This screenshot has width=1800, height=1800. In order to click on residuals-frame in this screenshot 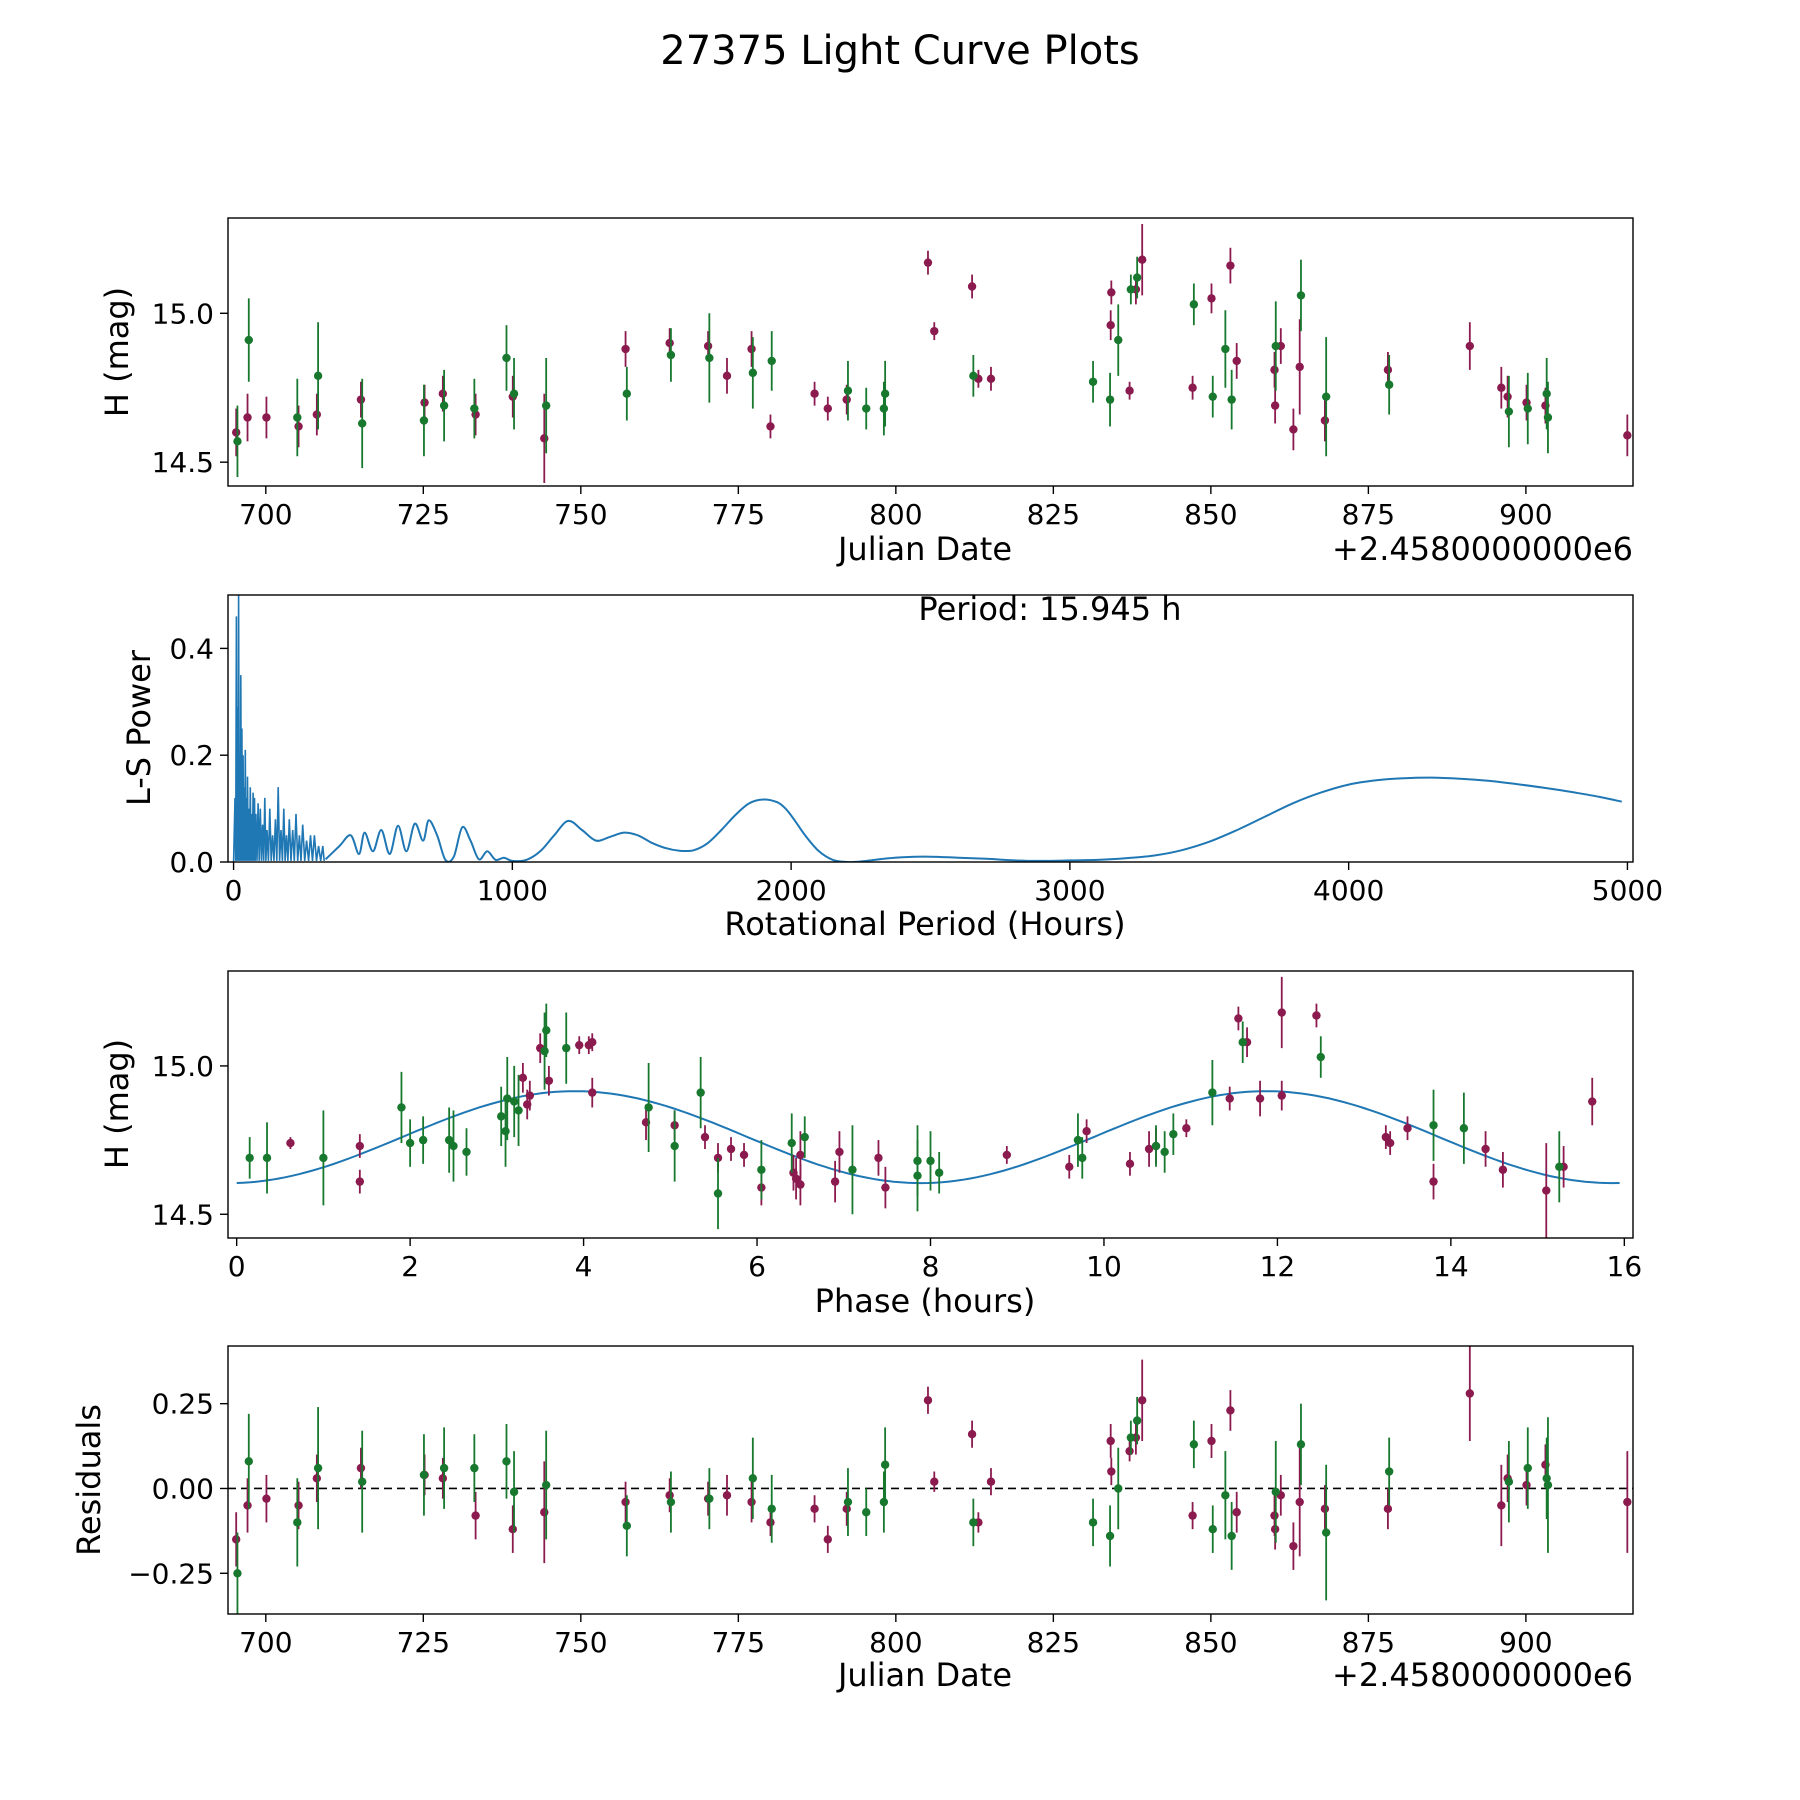, I will do `click(930, 1480)`.